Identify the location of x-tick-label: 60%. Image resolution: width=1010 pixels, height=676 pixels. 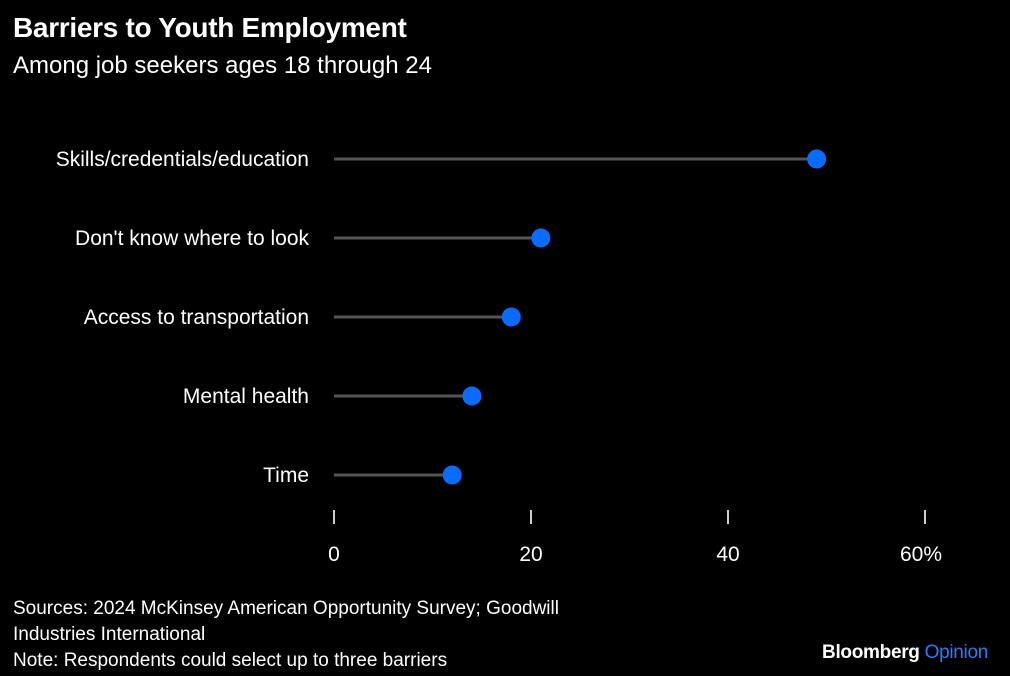
(921, 554).